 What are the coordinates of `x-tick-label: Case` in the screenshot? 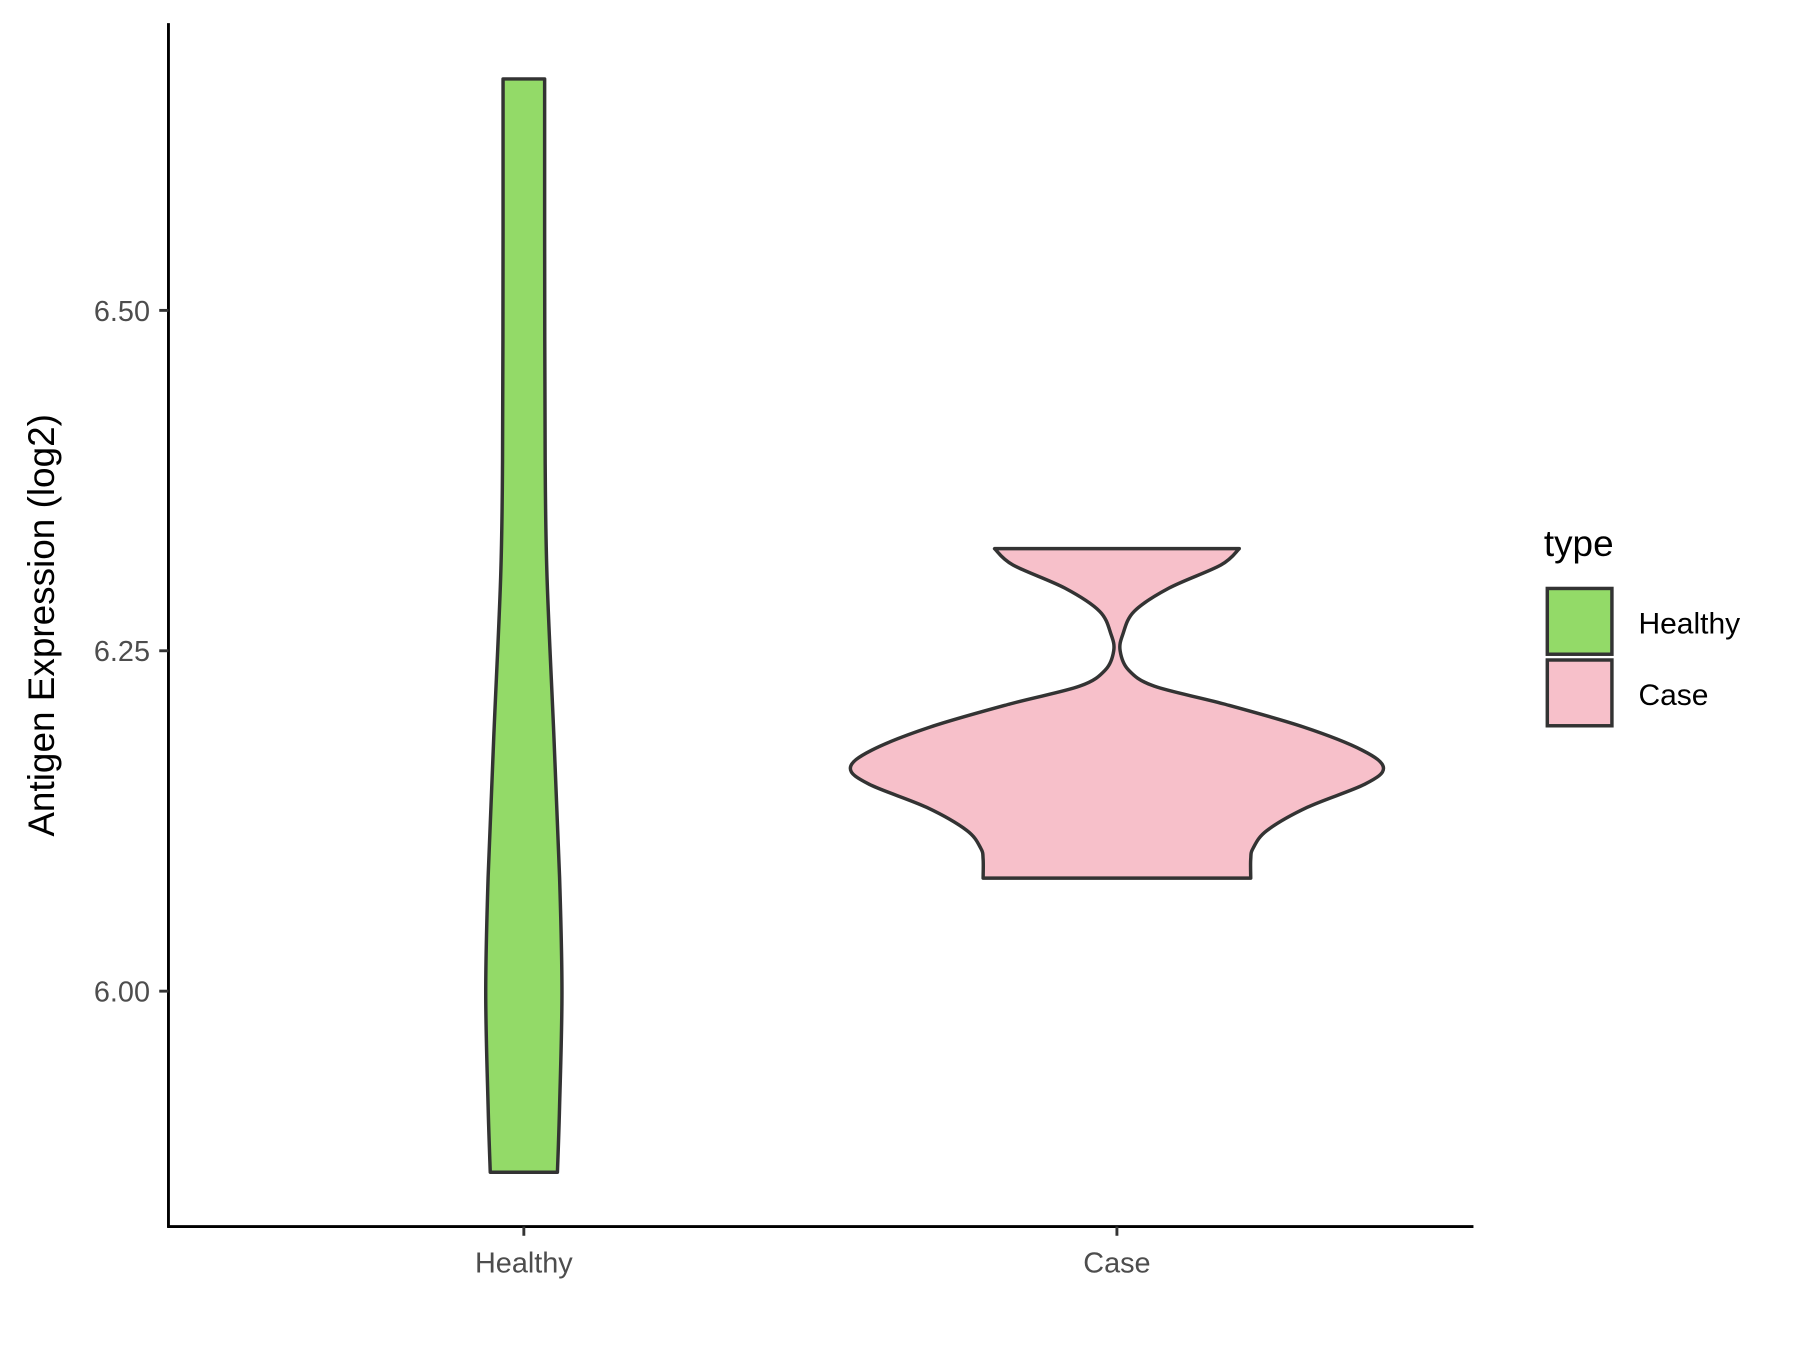 It's located at (1116, 1264).